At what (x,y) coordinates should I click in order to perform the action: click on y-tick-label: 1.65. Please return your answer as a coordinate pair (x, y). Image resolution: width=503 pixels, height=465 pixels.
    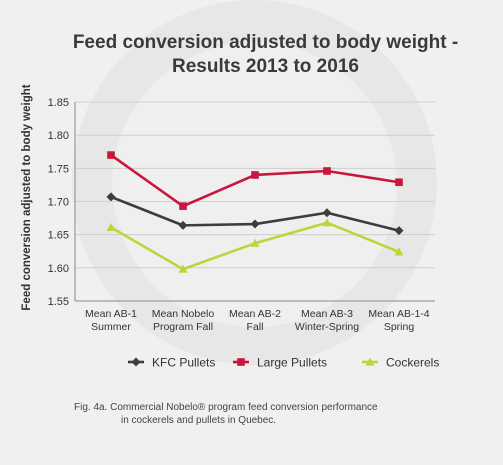
    Looking at the image, I should click on (58, 236).